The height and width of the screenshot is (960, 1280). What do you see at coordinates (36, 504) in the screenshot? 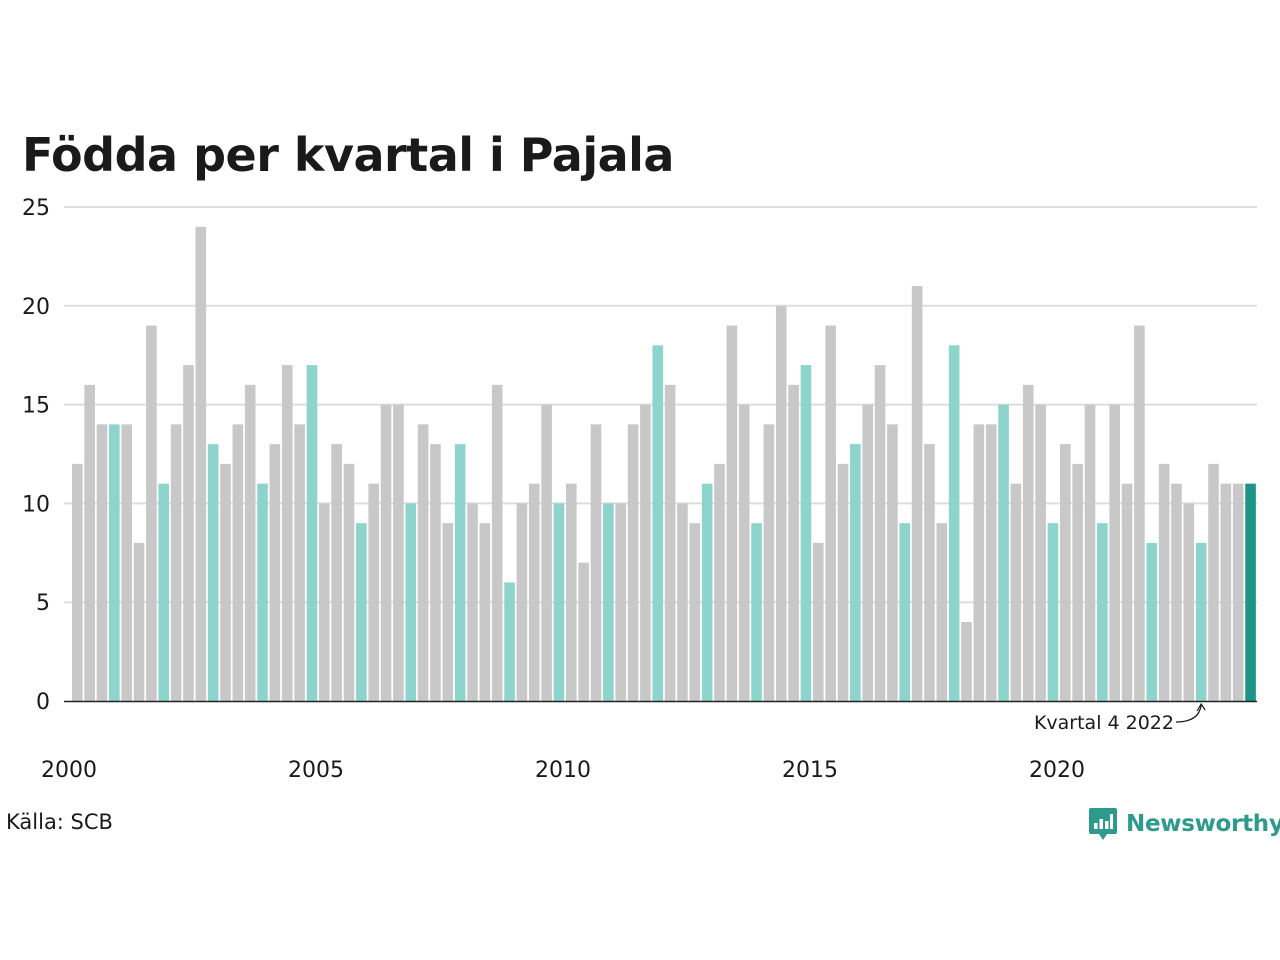
I see `y-tick-label: 10` at bounding box center [36, 504].